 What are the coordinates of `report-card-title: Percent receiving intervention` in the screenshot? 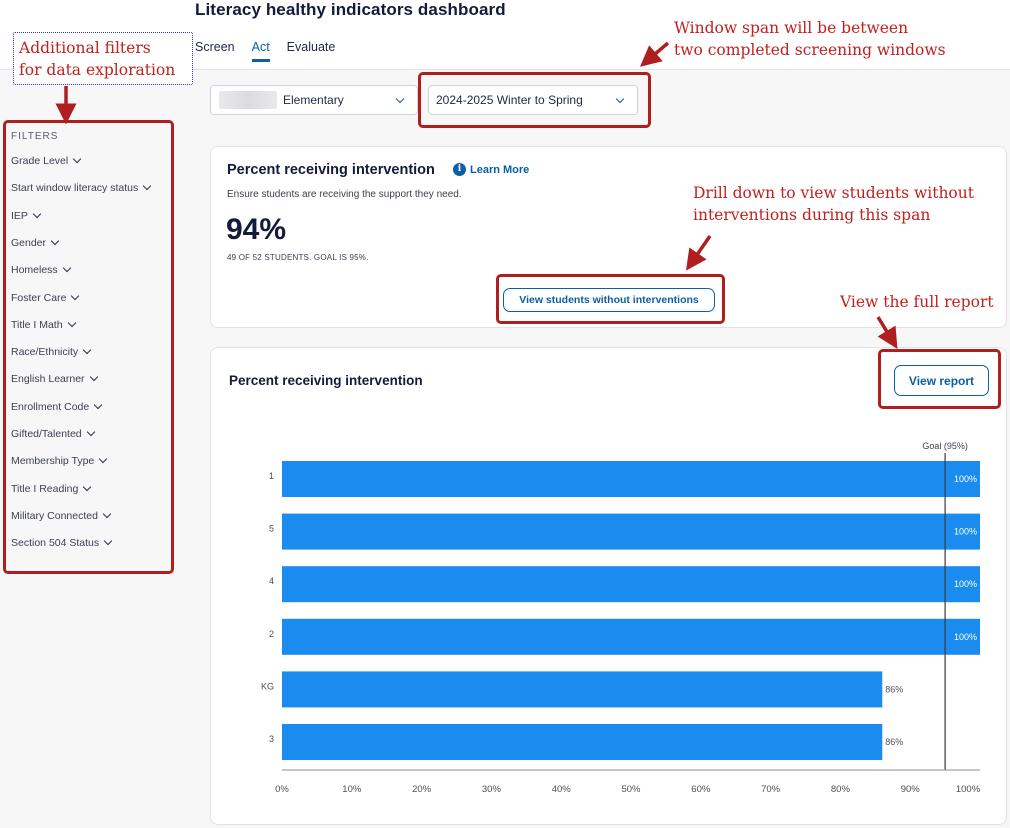 It's located at (326, 380).